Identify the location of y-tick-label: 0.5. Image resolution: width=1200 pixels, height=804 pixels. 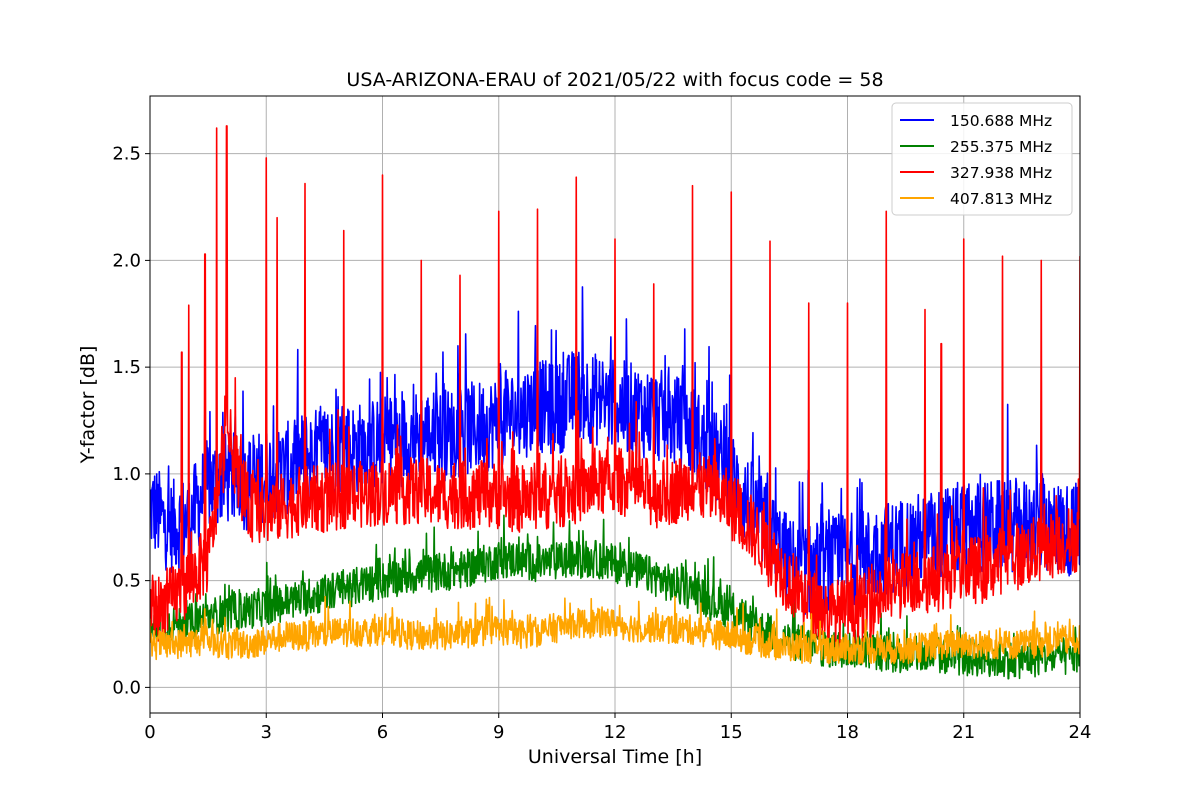
(126, 581).